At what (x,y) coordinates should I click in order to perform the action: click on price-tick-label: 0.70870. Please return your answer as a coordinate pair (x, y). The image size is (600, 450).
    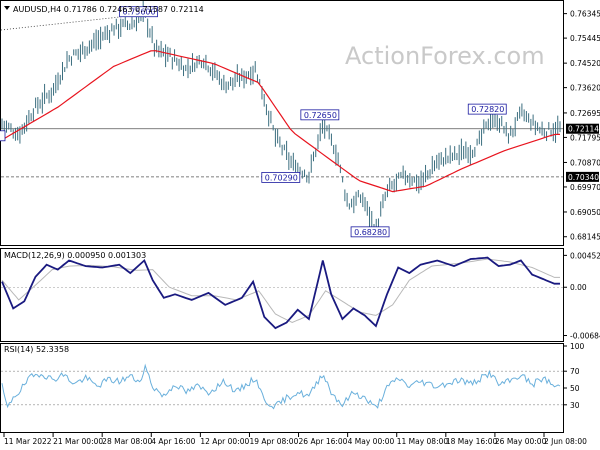
    Looking at the image, I should click on (585, 162).